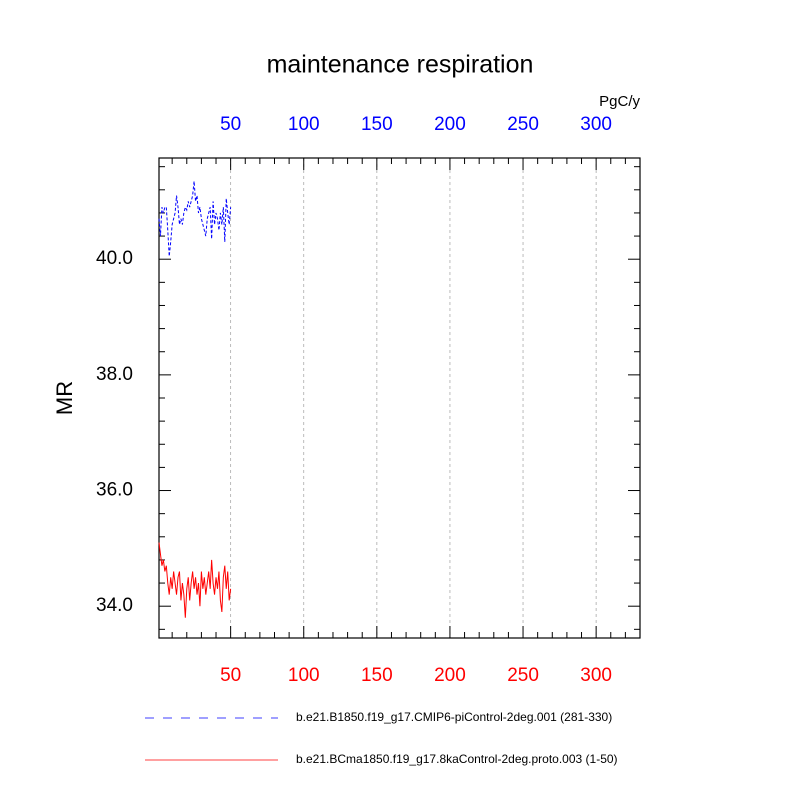  Describe the element at coordinates (400, 65) in the screenshot. I see `chart-title: maintenance respiration` at that location.